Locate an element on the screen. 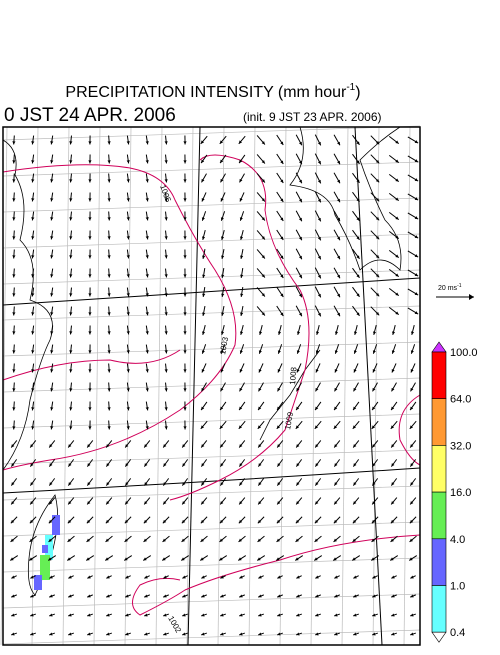  valid-time: 0 JST 24 APR. 2006 is located at coordinates (90, 115).